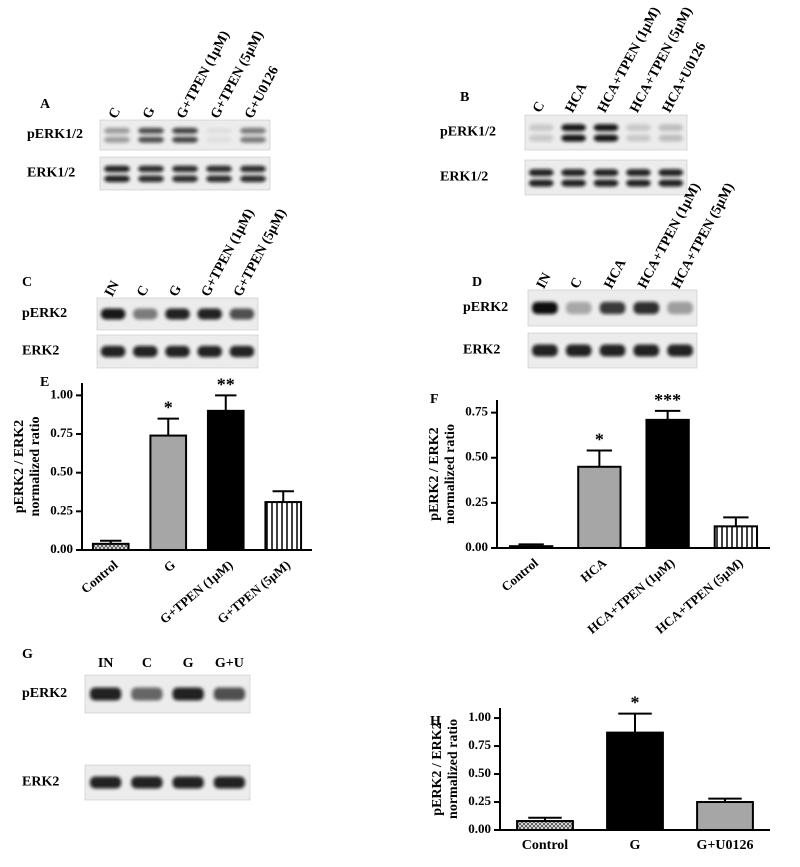 Image resolution: width=800 pixels, height=867 pixels. What do you see at coordinates (667, 400) in the screenshot?
I see `significance: ***` at bounding box center [667, 400].